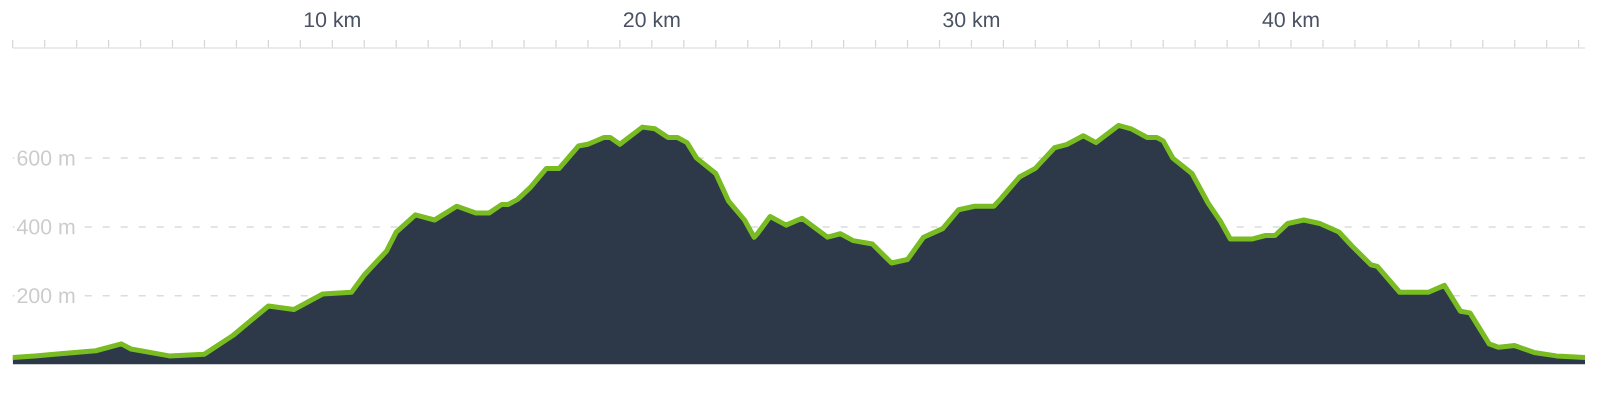 The width and height of the screenshot is (1600, 403). I want to click on x-tick-label: 10 km, so click(332, 19).